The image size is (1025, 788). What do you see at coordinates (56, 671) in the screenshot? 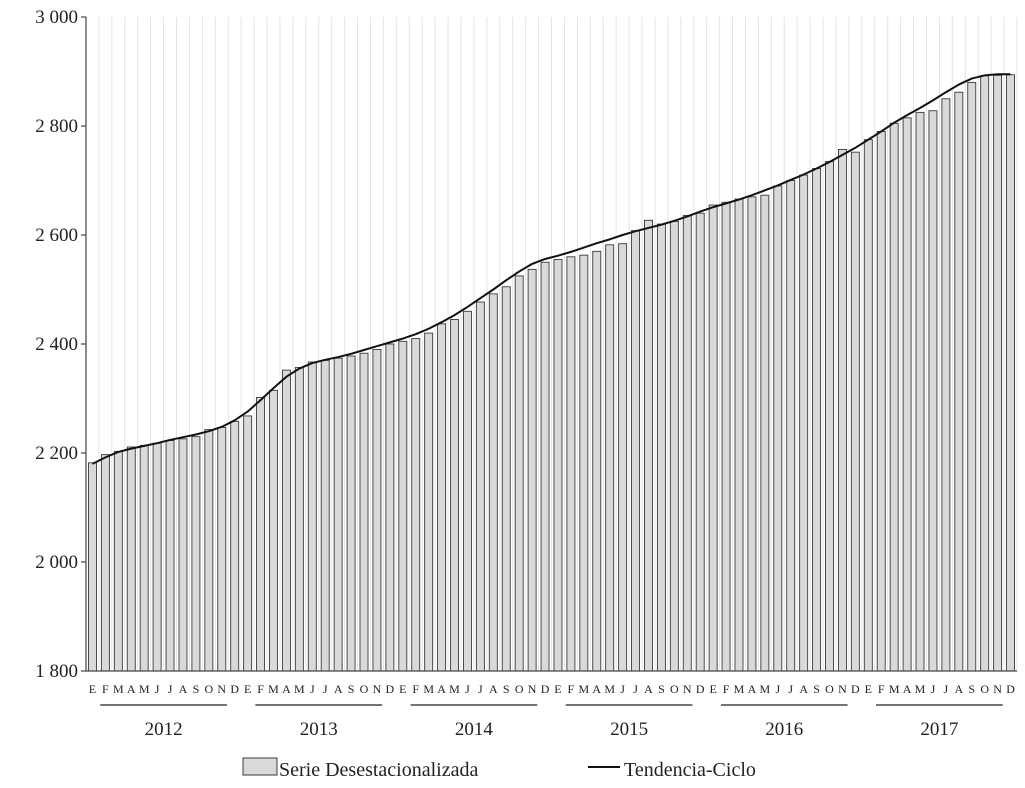
I see `y-tick-label: 1 800` at bounding box center [56, 671].